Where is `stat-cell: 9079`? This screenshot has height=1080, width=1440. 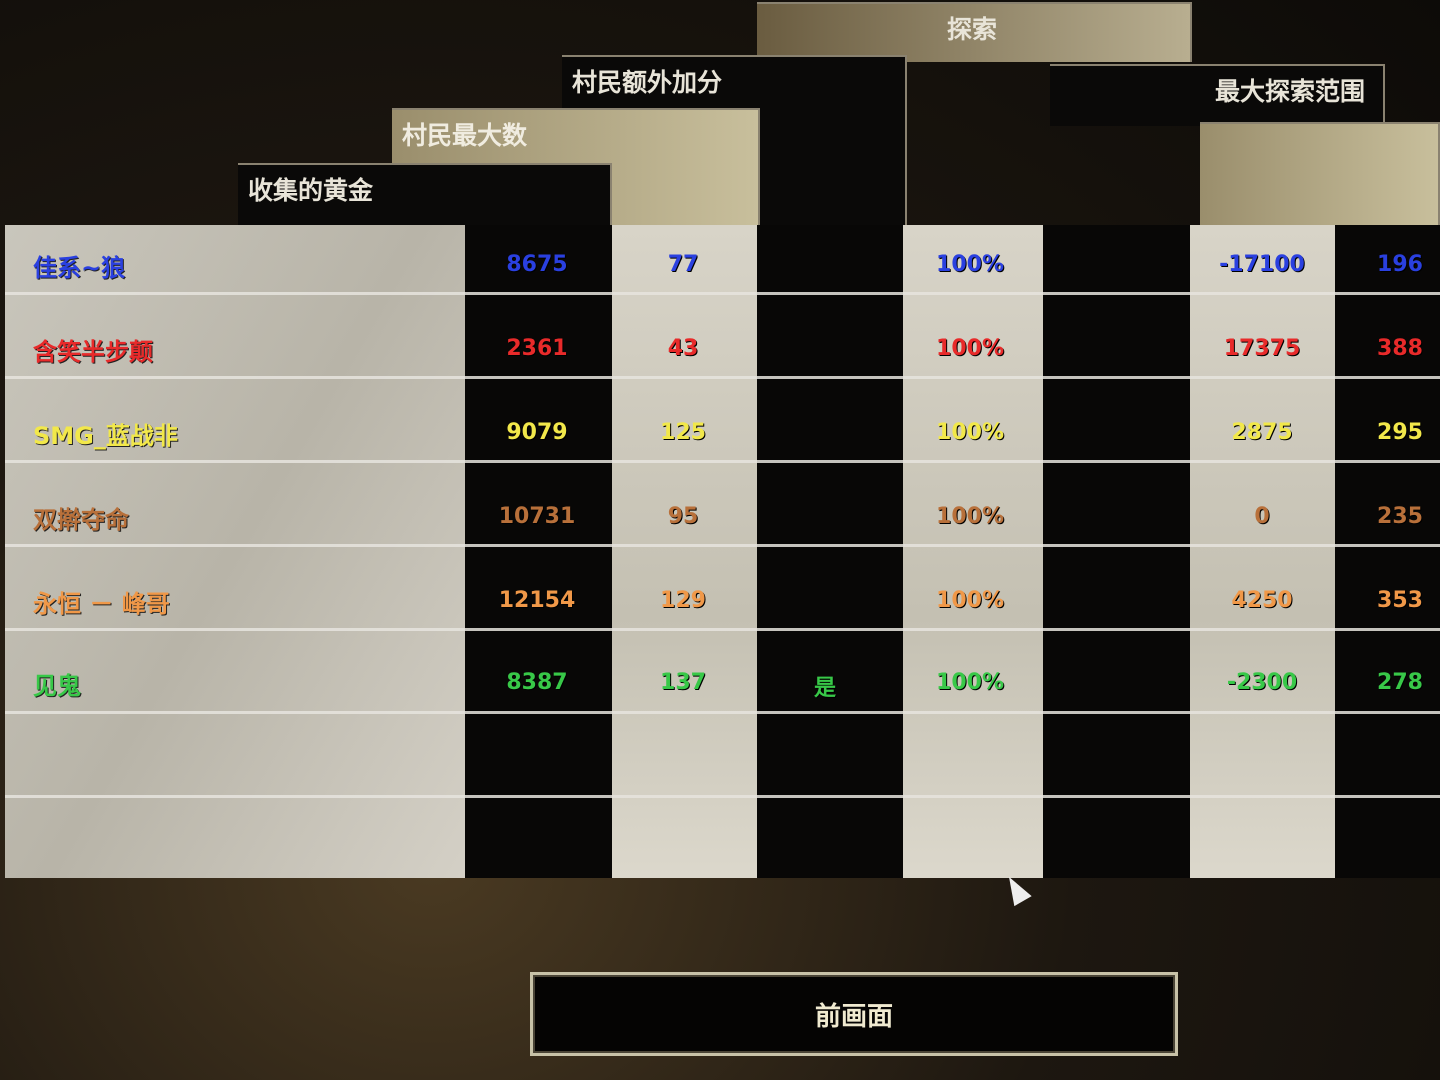 stat-cell: 9079 is located at coordinates (537, 432).